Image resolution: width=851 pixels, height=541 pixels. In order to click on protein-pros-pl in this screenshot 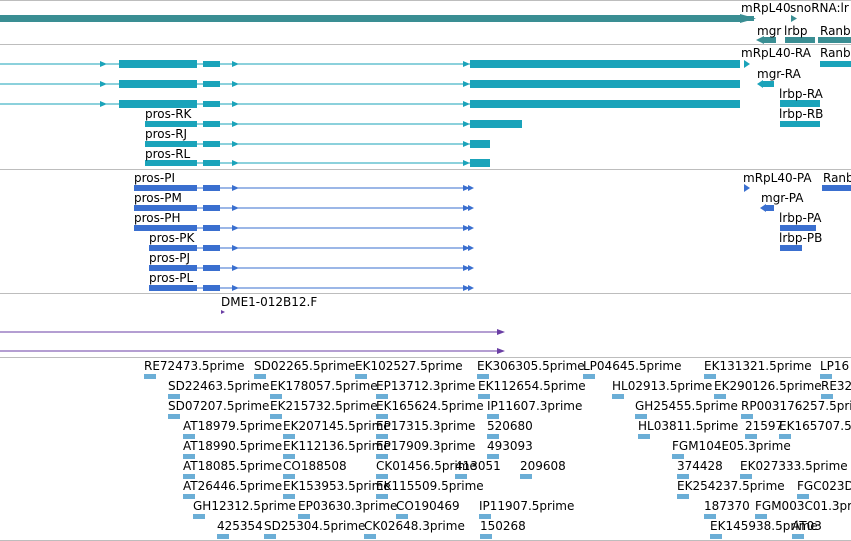, I will do `click(311, 288)`.